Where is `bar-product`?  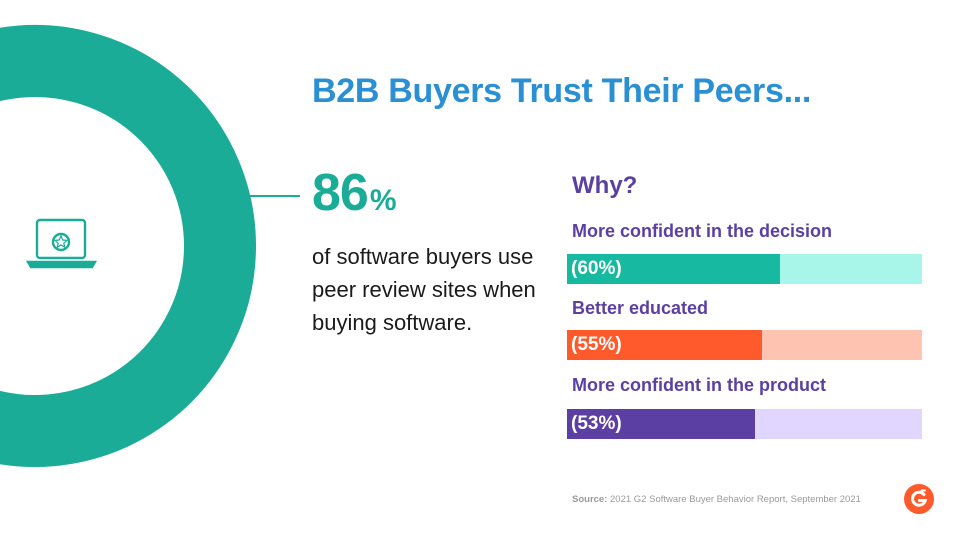
bar-product is located at coordinates (661, 424).